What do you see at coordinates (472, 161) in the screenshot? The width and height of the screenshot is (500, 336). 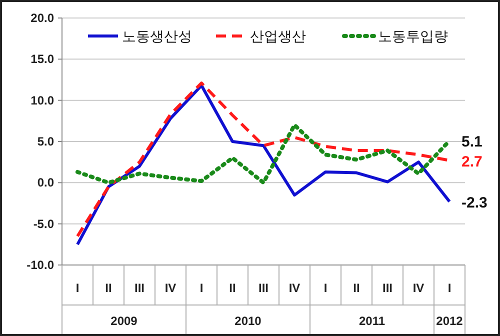 I see `data-label: 2.7` at bounding box center [472, 161].